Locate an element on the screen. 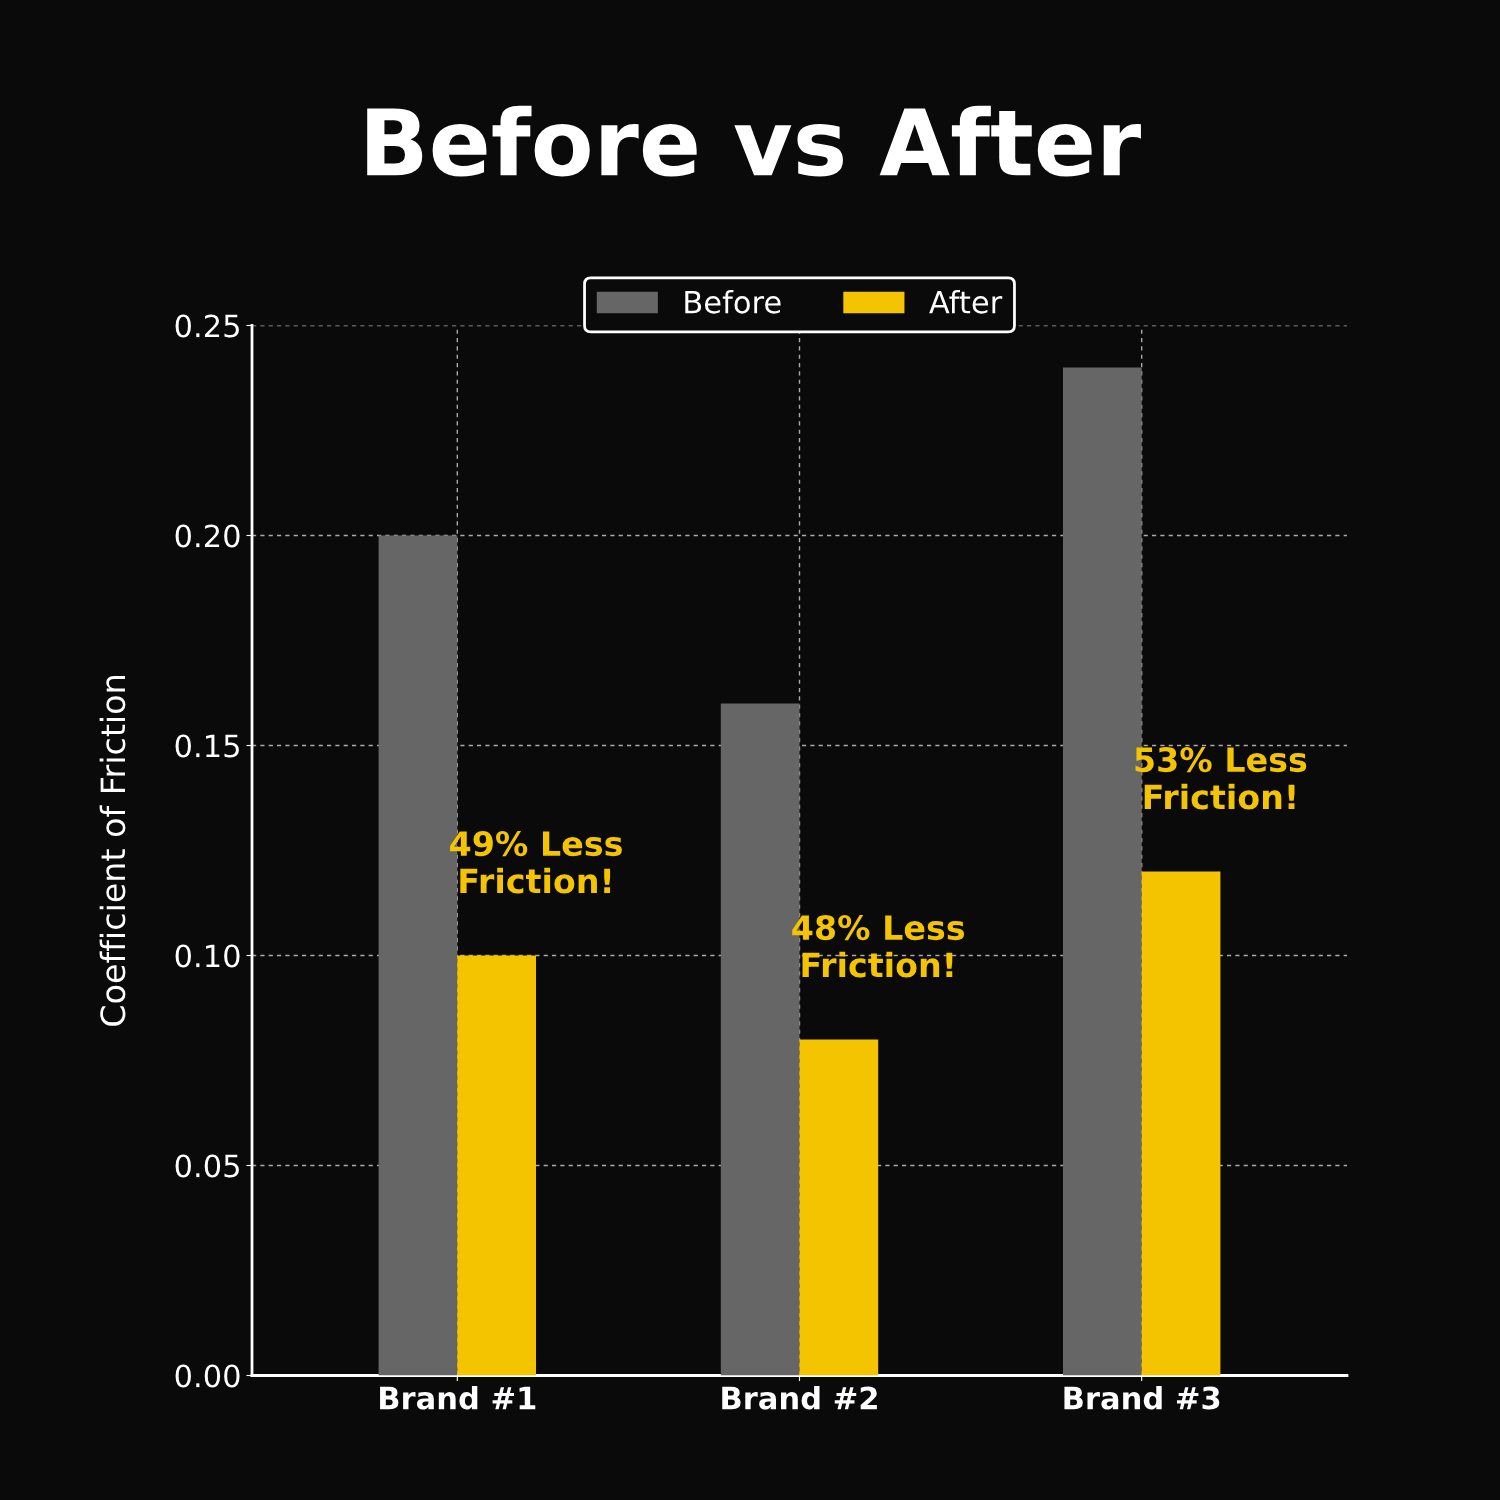 The width and height of the screenshot is (1500, 1500). annotation: 48% Less Friction! is located at coordinates (878, 946).